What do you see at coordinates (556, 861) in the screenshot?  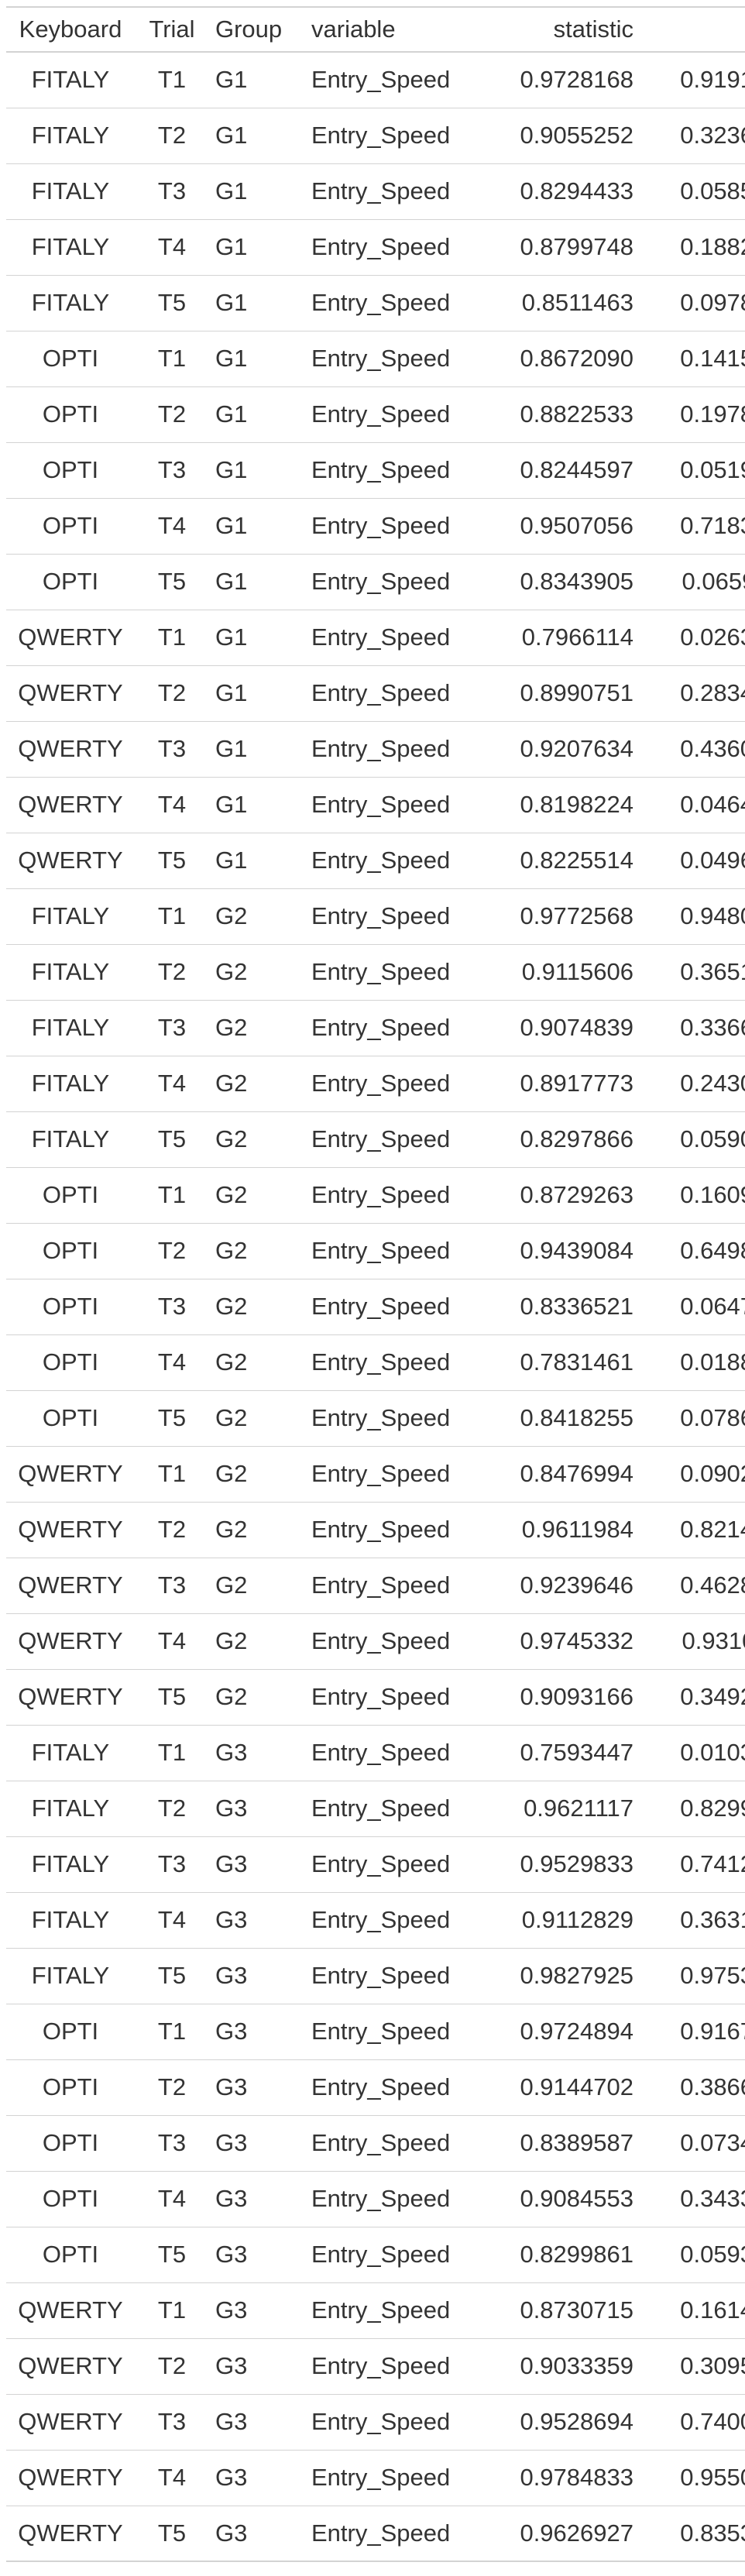 I see `cell-statistic: 0.8225514` at bounding box center [556, 861].